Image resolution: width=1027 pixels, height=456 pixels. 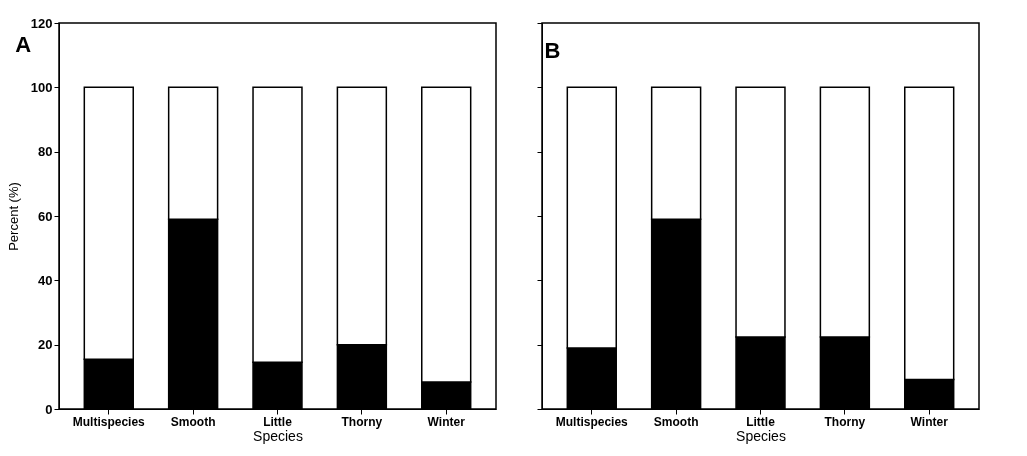 What do you see at coordinates (13, 216) in the screenshot?
I see `y-axis-title: Percent (%)` at bounding box center [13, 216].